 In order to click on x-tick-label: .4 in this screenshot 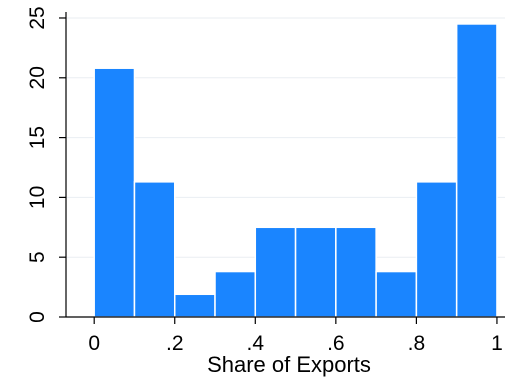, I will do `click(256, 343)`.